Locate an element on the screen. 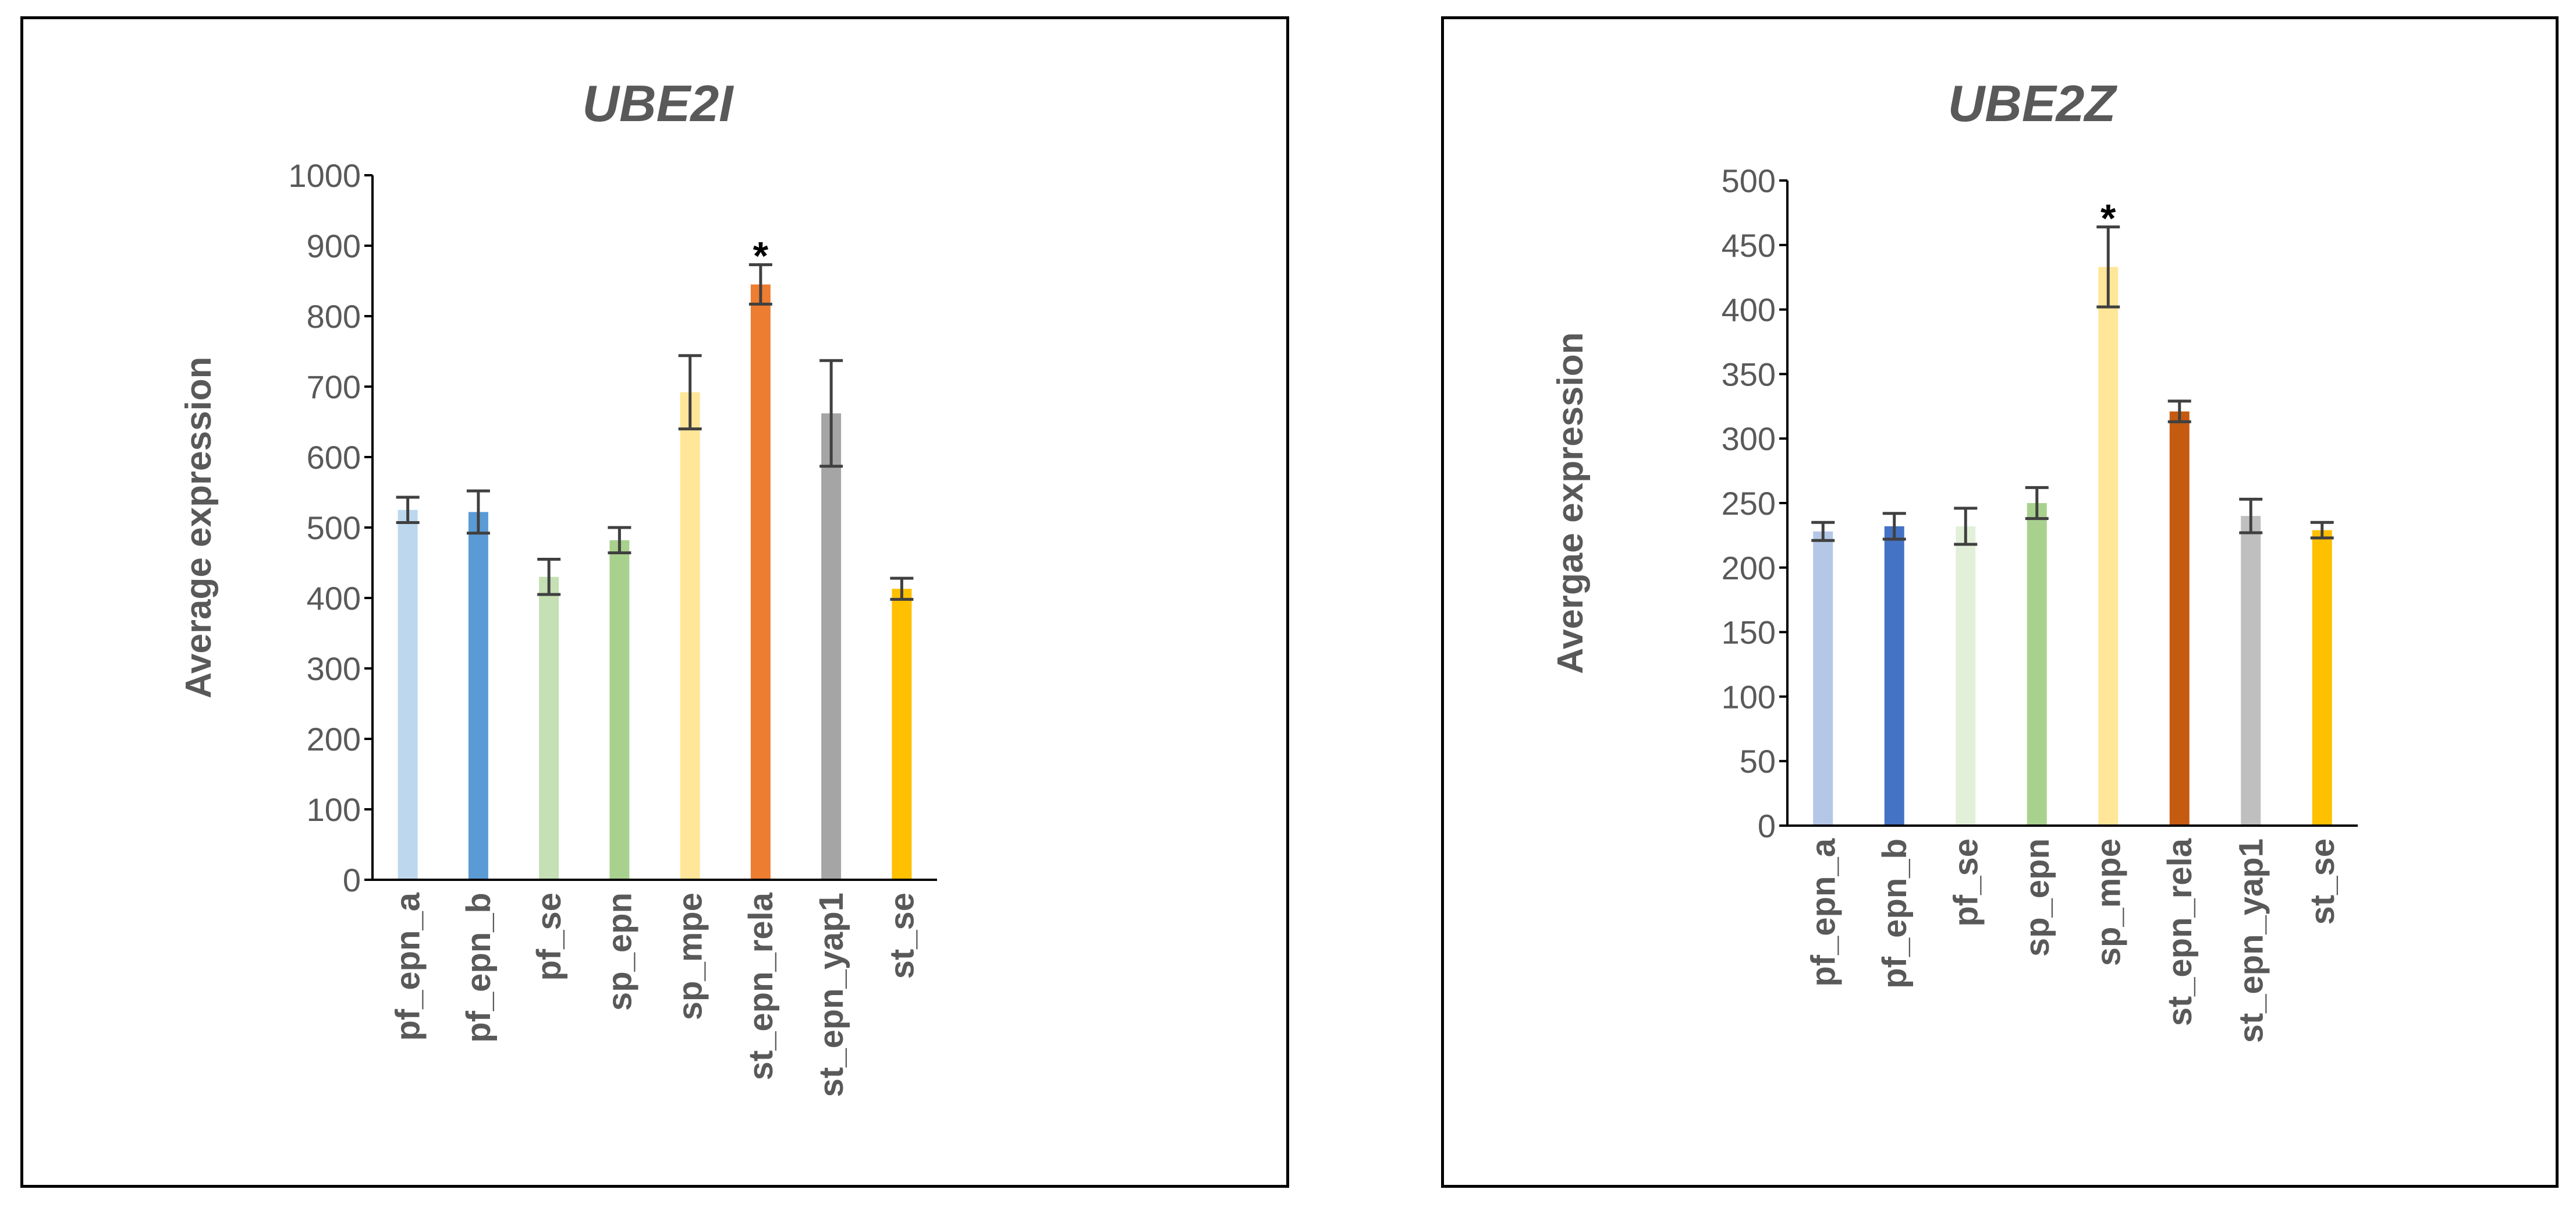  y-tick-label: 150 is located at coordinates (1749, 633).